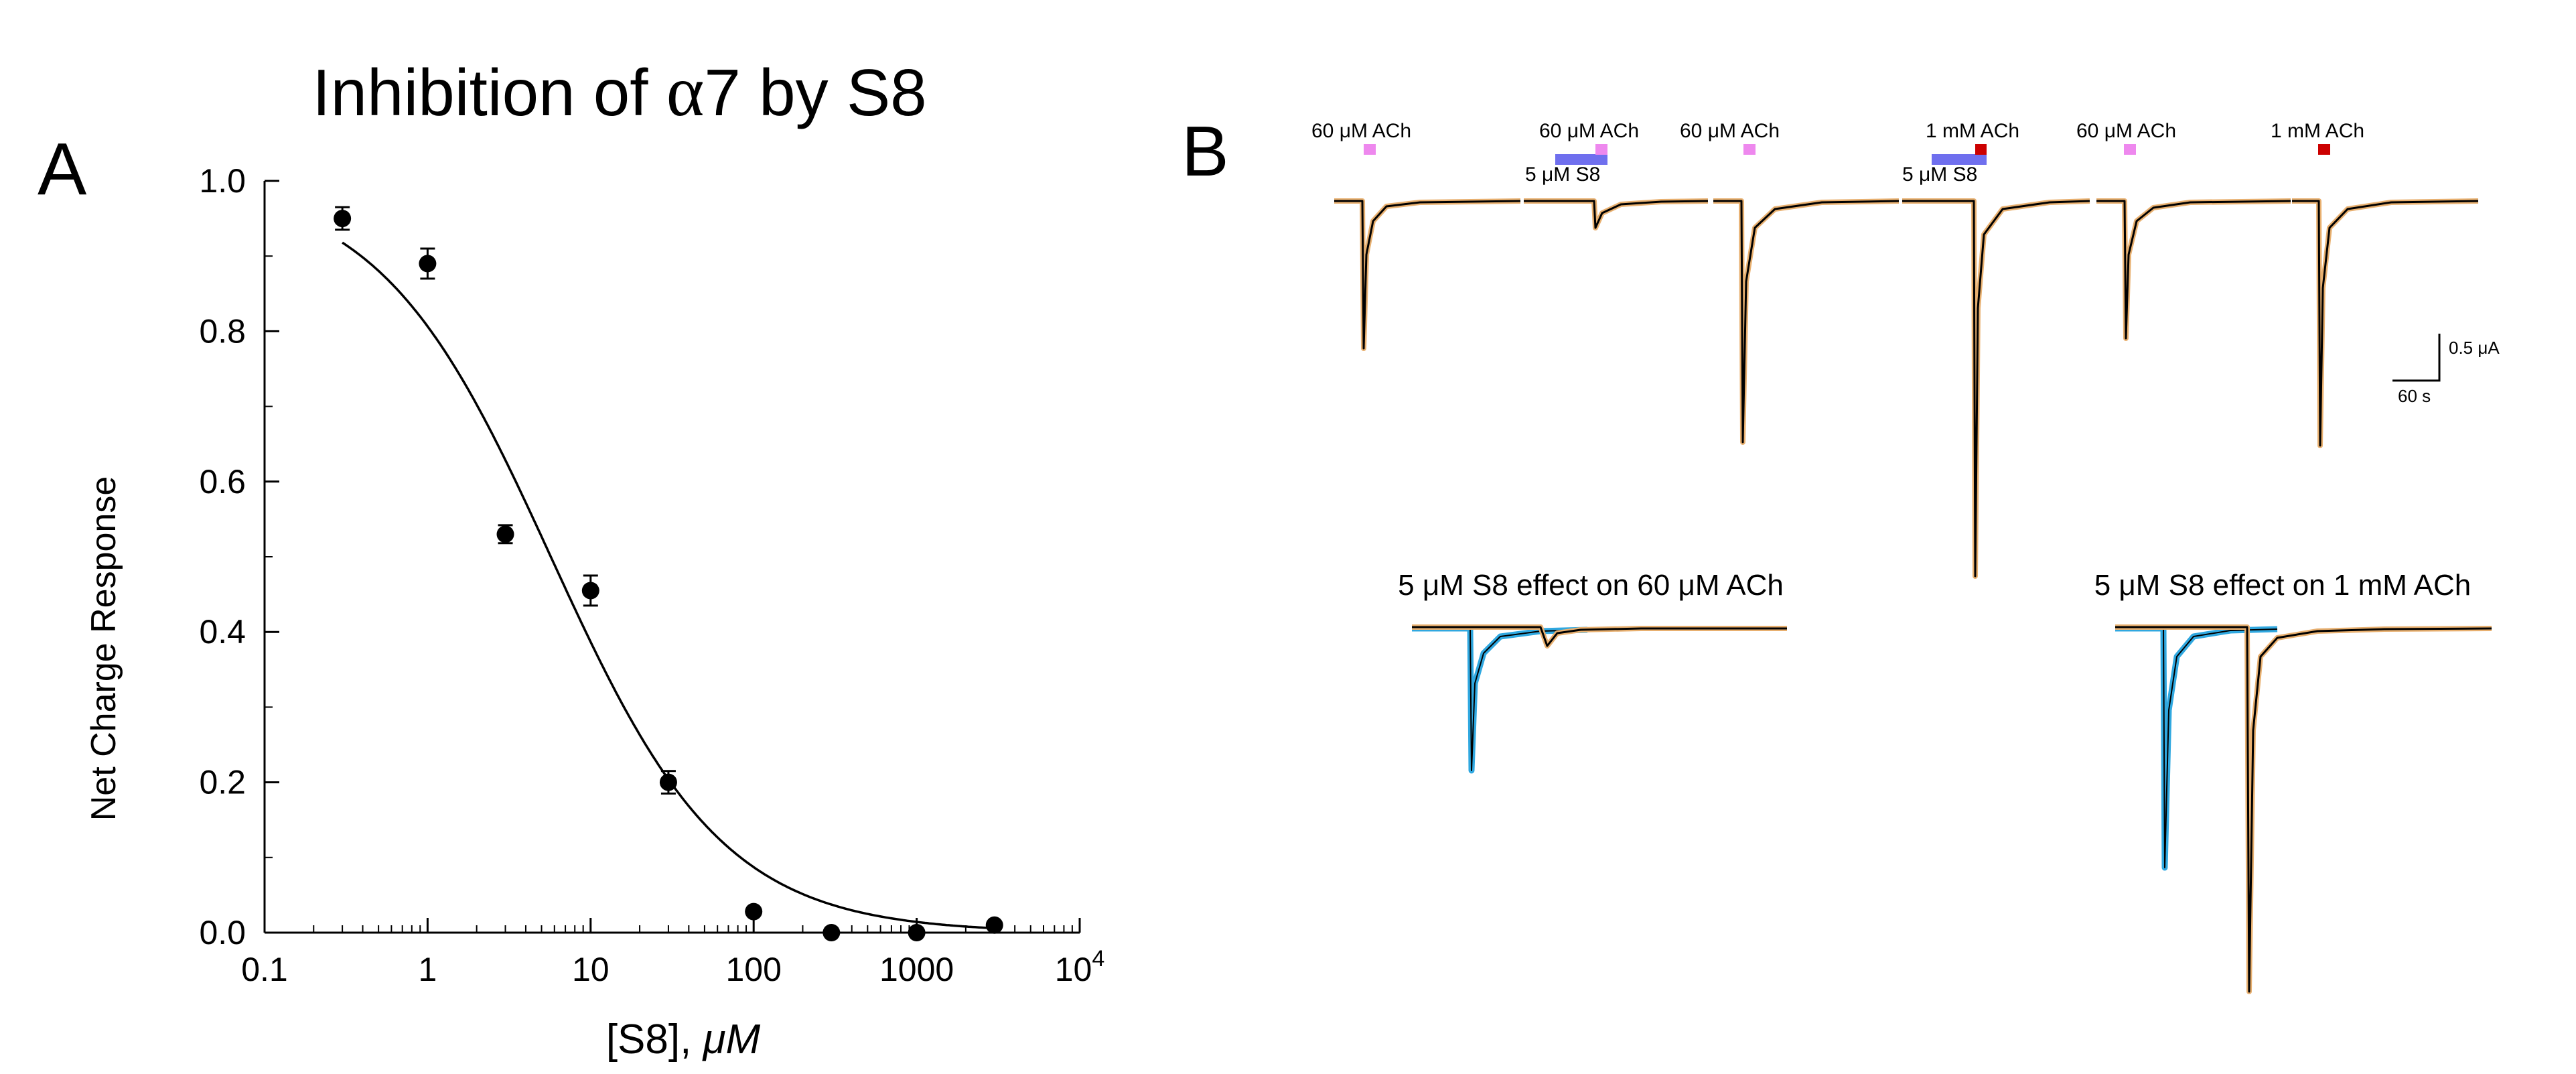 The height and width of the screenshot is (1074, 2576). Describe the element at coordinates (2126, 131) in the screenshot. I see `label-60uM-ach-4: 60 μM ACh` at that location.